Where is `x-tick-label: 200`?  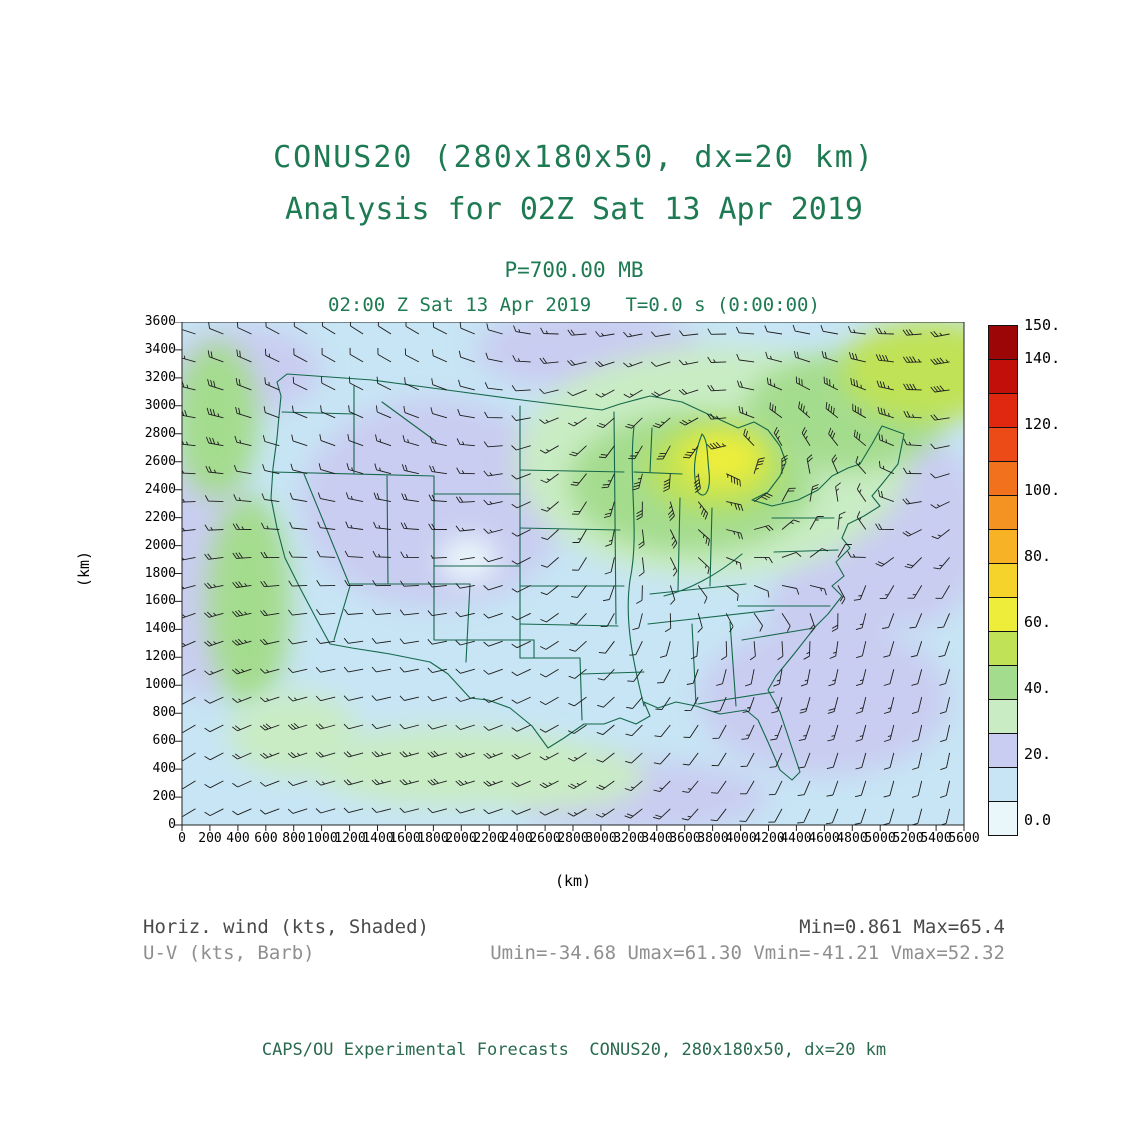
x-tick-label: 200 is located at coordinates (210, 838).